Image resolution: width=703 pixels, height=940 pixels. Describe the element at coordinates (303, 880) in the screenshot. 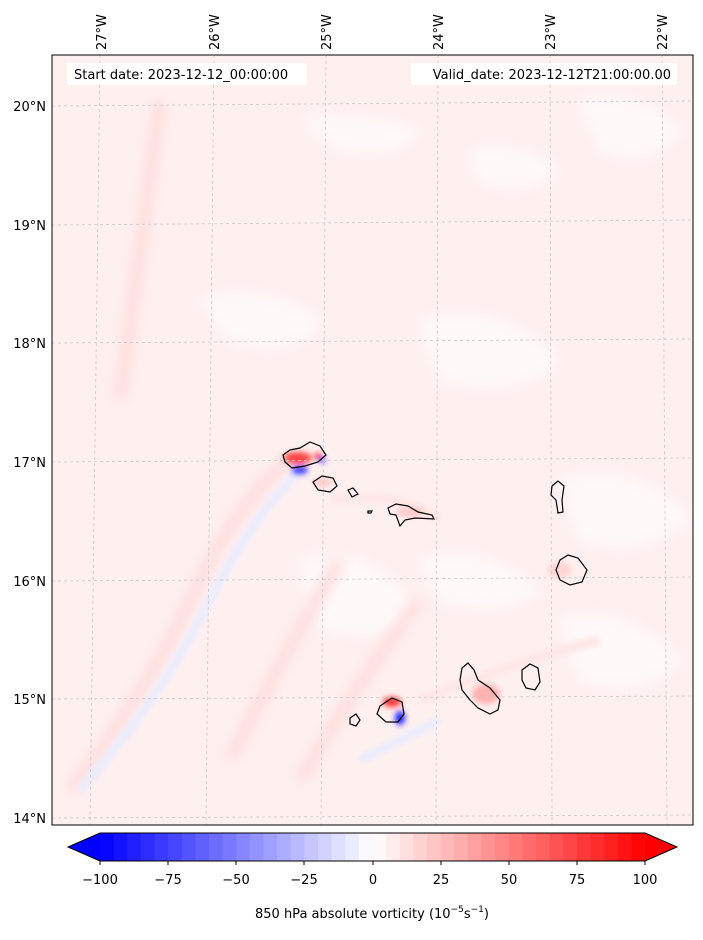

I see `cb-tick-label: −25` at that location.